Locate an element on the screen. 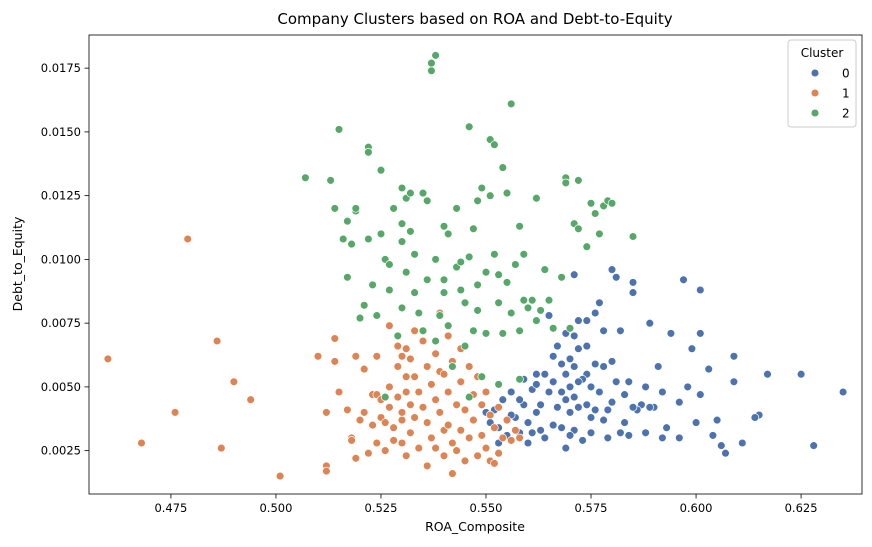 This screenshot has height=547, width=872. y-tick-label: 0.0025 is located at coordinates (61, 451).